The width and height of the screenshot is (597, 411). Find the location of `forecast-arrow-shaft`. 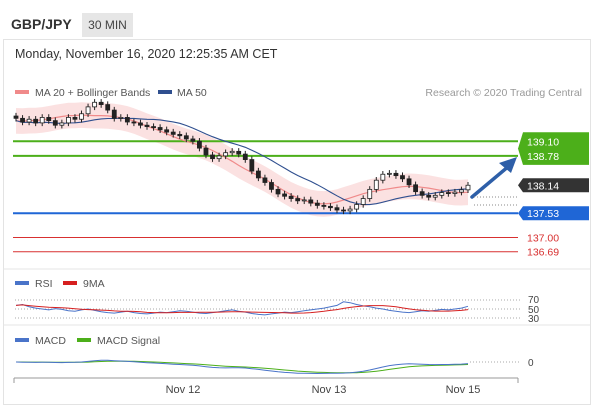

forecast-arrow-shaft is located at coordinates (490, 181).